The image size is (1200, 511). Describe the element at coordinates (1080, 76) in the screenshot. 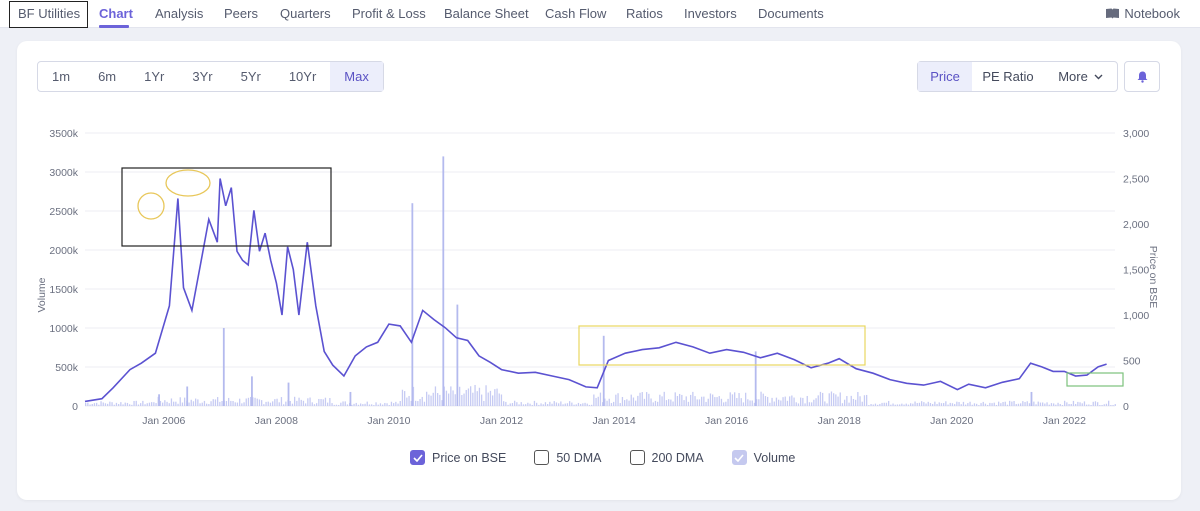

I see `metric-more-dropdown: More` at that location.